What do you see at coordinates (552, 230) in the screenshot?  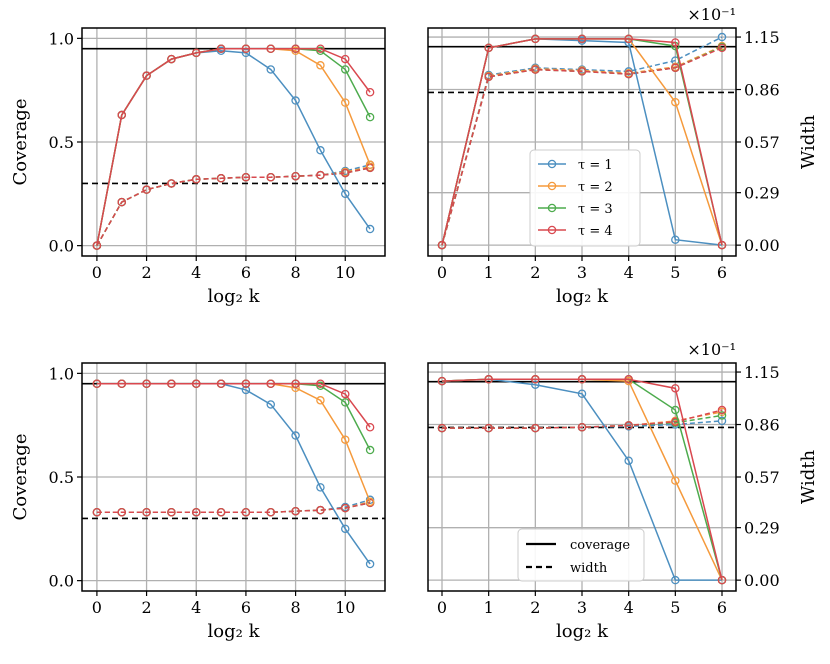 I see `legend-swatch-marker` at bounding box center [552, 230].